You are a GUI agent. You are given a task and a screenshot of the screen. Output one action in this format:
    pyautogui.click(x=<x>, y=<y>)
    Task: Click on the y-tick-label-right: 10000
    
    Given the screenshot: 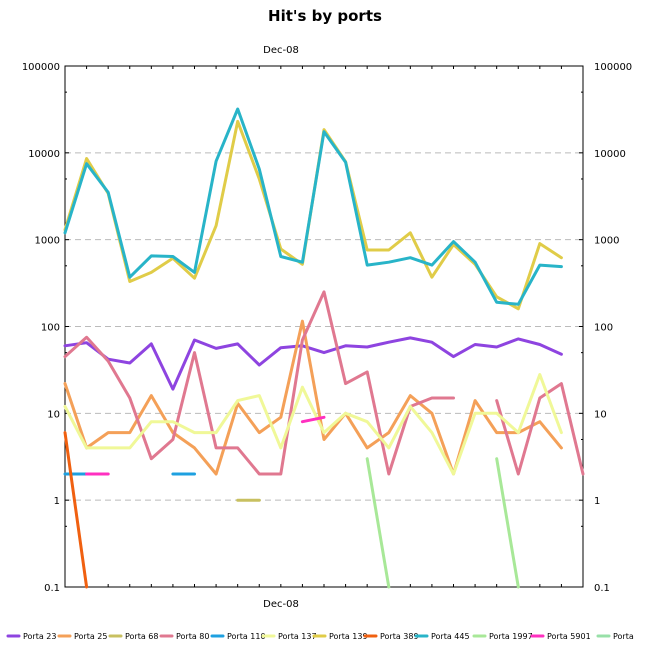 What is the action you would take?
    pyautogui.click(x=610, y=154)
    